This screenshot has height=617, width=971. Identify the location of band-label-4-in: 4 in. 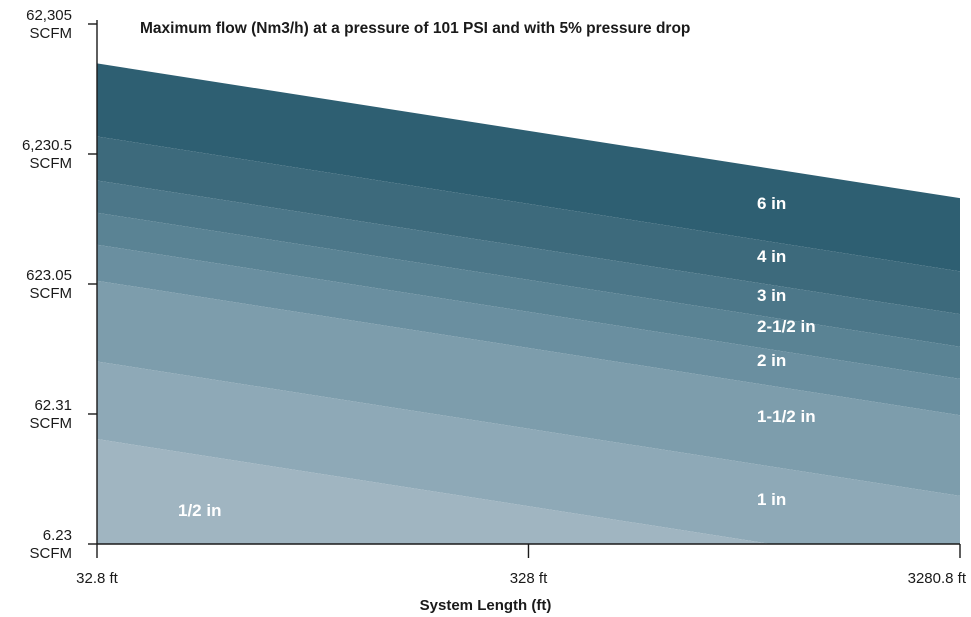
(771, 256).